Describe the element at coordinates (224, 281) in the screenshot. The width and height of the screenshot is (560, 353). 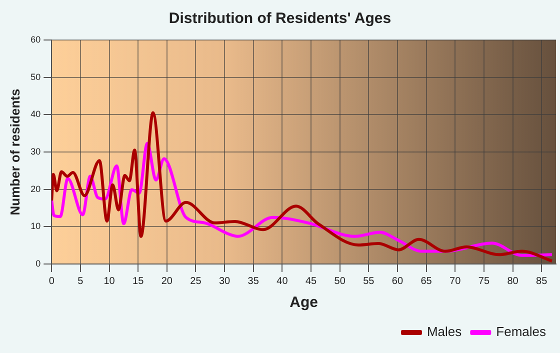
I see `x-tick-label: 30` at that location.